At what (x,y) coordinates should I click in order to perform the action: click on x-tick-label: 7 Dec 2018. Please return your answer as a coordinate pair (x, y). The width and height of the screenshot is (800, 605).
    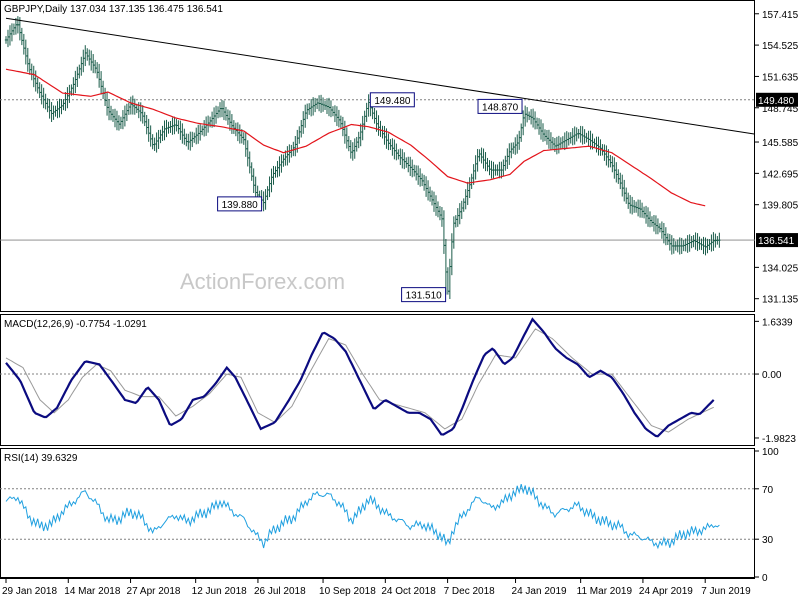
    Looking at the image, I should click on (470, 591).